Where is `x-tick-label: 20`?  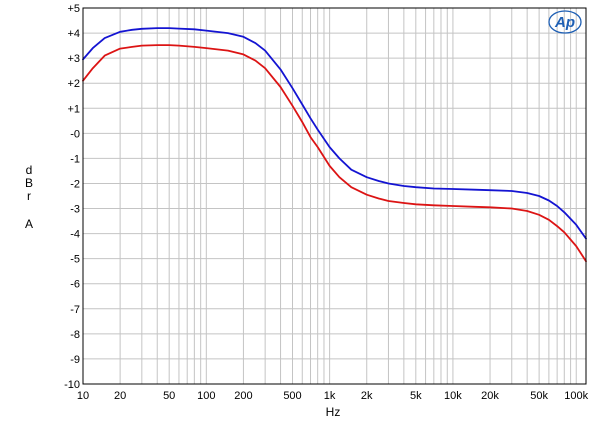
x-tick-label: 20 is located at coordinates (120, 396).